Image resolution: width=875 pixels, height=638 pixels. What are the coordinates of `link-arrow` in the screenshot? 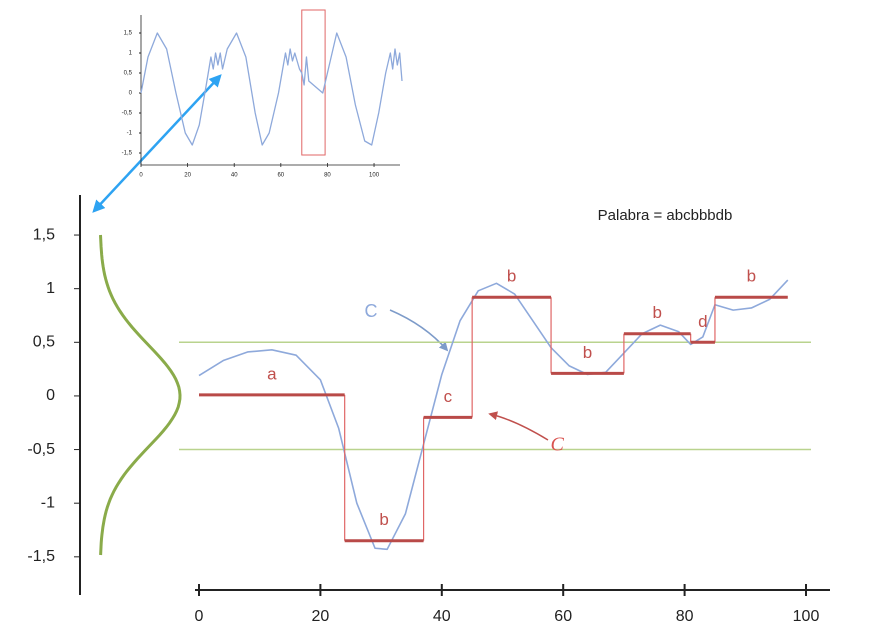 It's located at (157, 143).